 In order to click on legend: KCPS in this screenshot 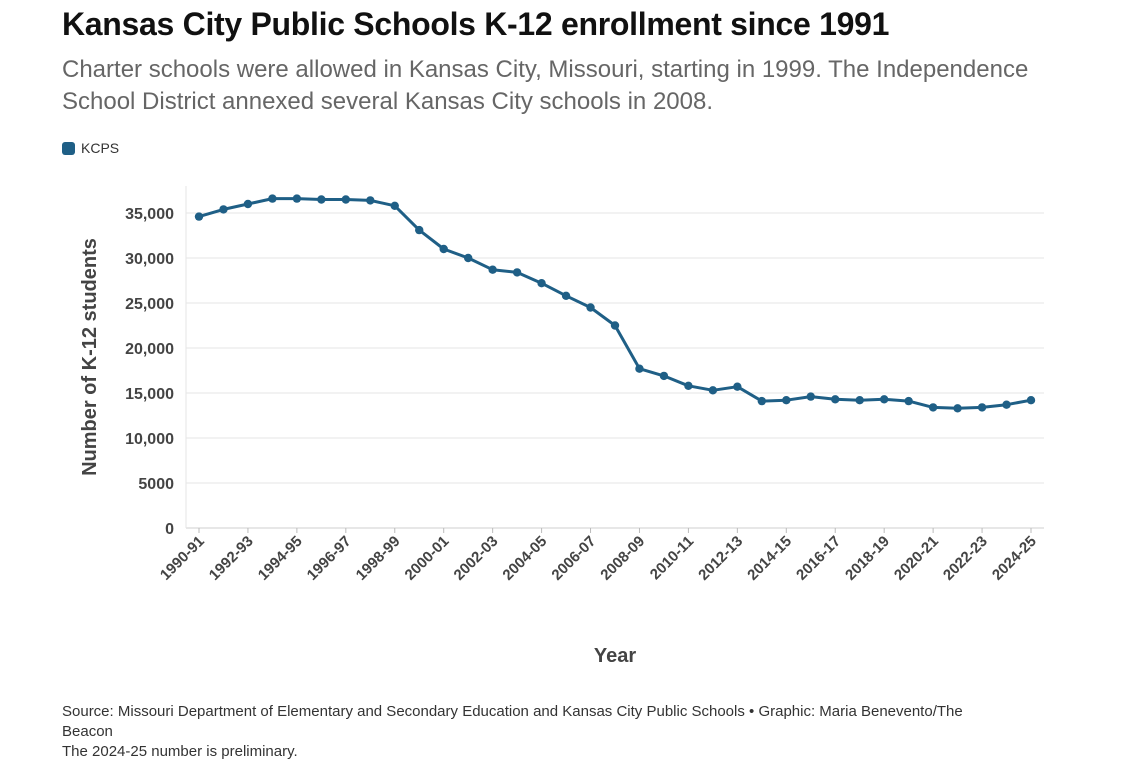, I will do `click(90, 148)`.